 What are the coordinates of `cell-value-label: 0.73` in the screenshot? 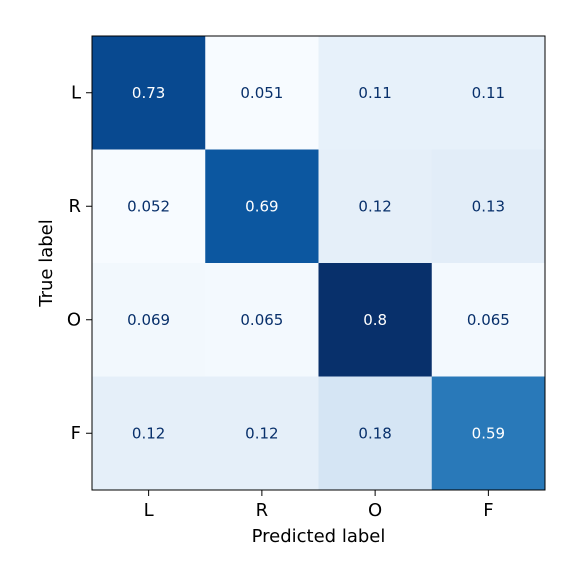 It's located at (148, 93).